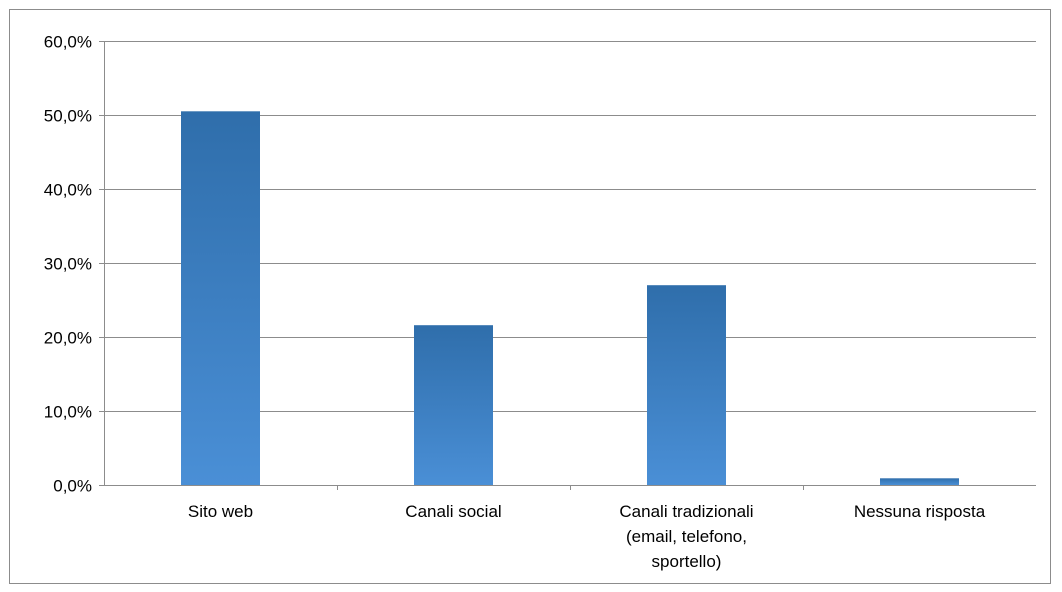 The image size is (1062, 592). I want to click on x-category-label-line: Nessuna risposta, so click(920, 511).